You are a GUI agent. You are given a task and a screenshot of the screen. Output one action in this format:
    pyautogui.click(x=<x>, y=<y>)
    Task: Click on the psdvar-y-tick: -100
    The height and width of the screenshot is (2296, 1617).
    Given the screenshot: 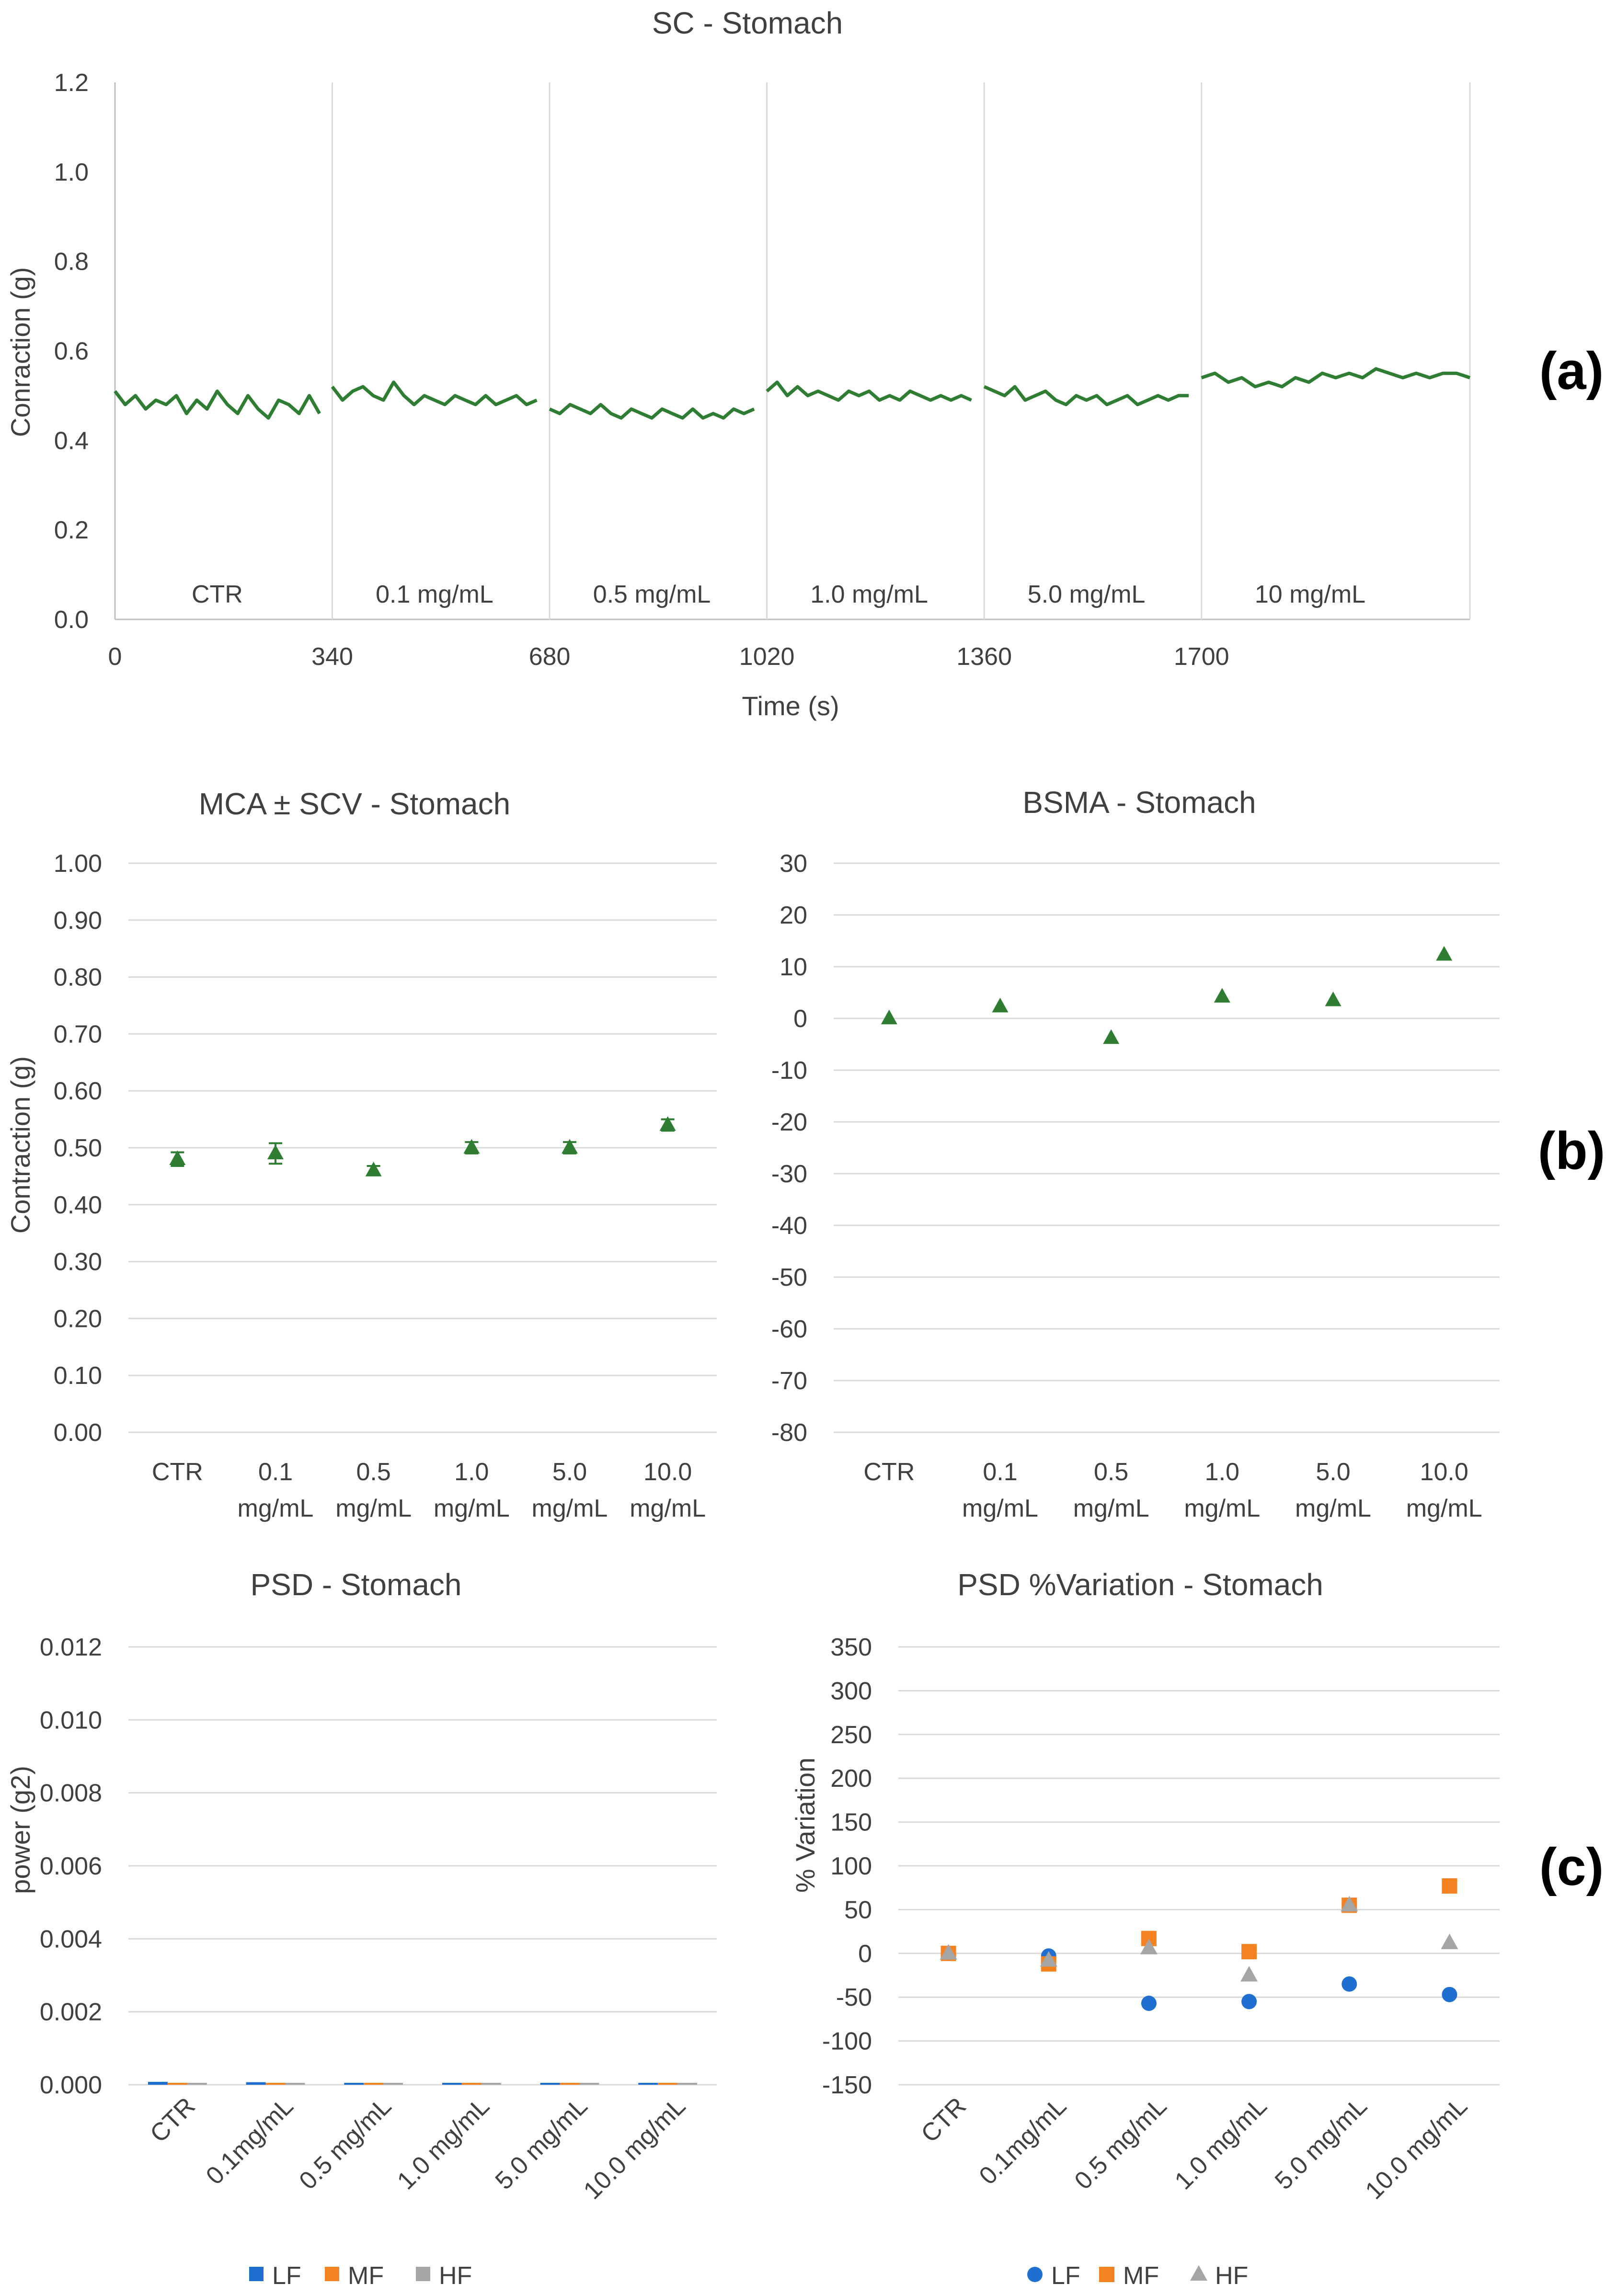 What is the action you would take?
    pyautogui.click(x=847, y=2042)
    